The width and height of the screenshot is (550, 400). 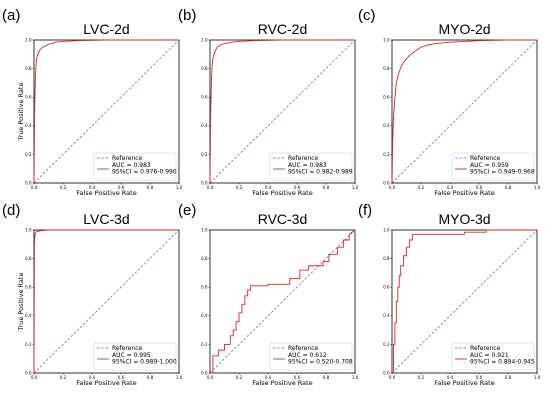 I want to click on legend-ci-text: 95%CI = 0.976-0.990, so click(x=144, y=172).